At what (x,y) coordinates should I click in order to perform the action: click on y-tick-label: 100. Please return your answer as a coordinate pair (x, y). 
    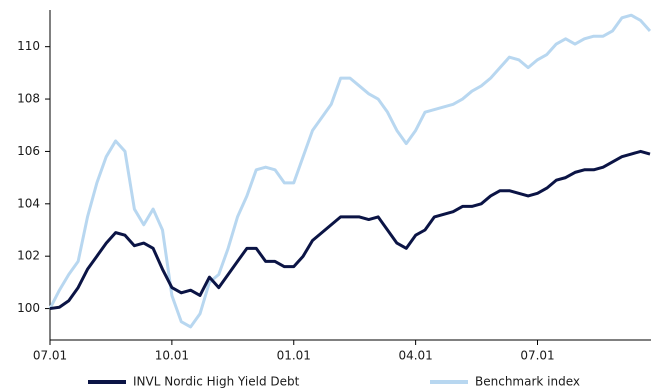
    Looking at the image, I should click on (28, 308).